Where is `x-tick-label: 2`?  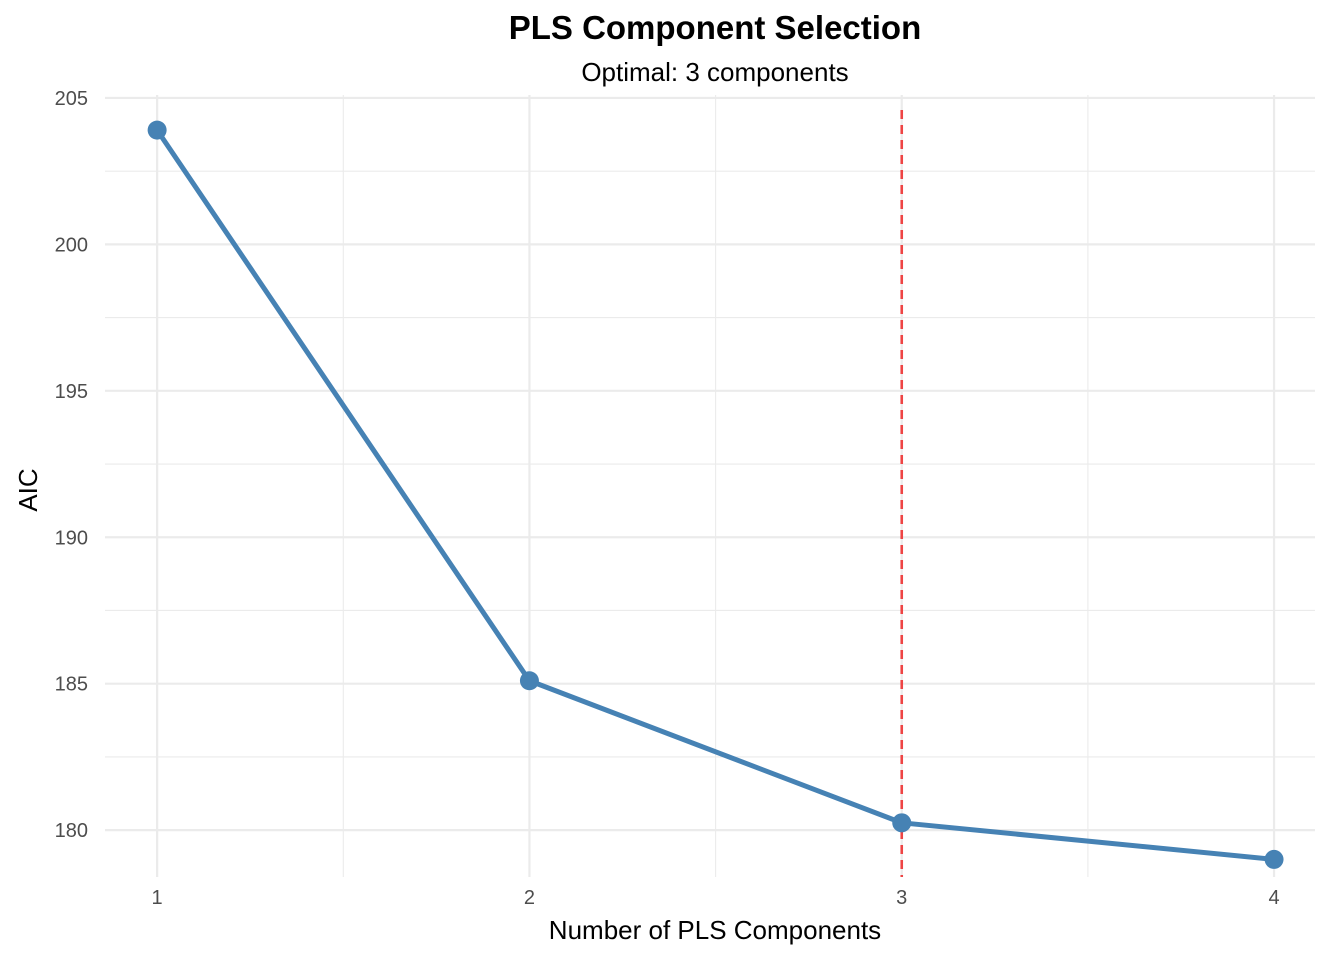
x-tick-label: 2 is located at coordinates (529, 898).